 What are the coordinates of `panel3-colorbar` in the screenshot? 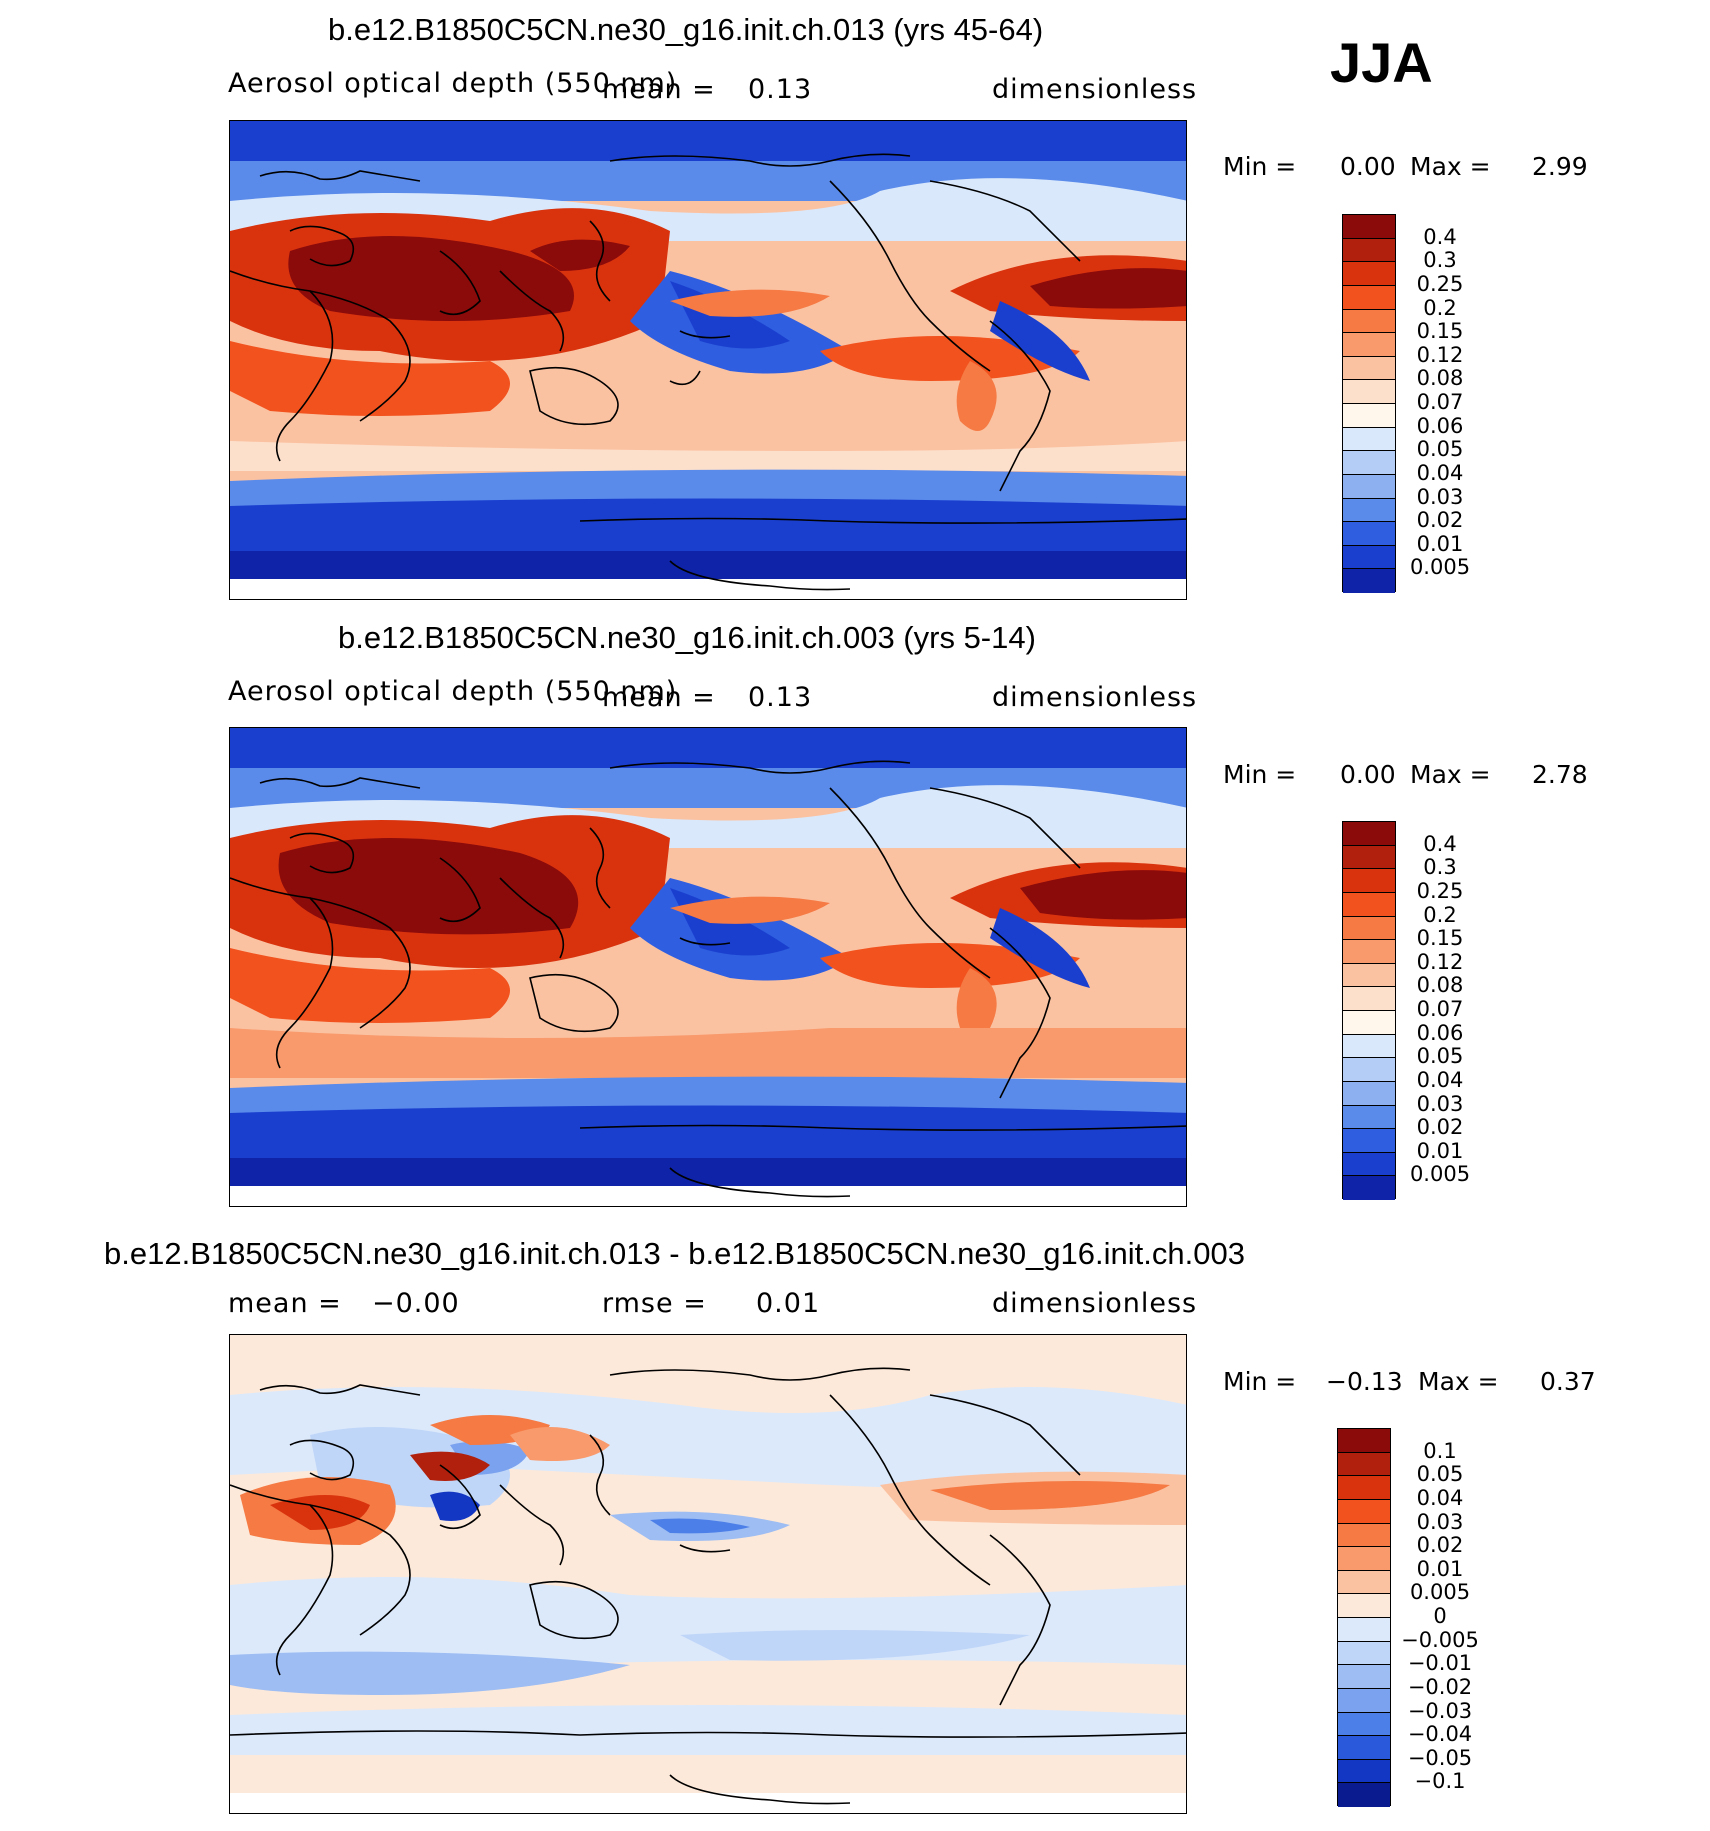 It's located at (1364, 1617).